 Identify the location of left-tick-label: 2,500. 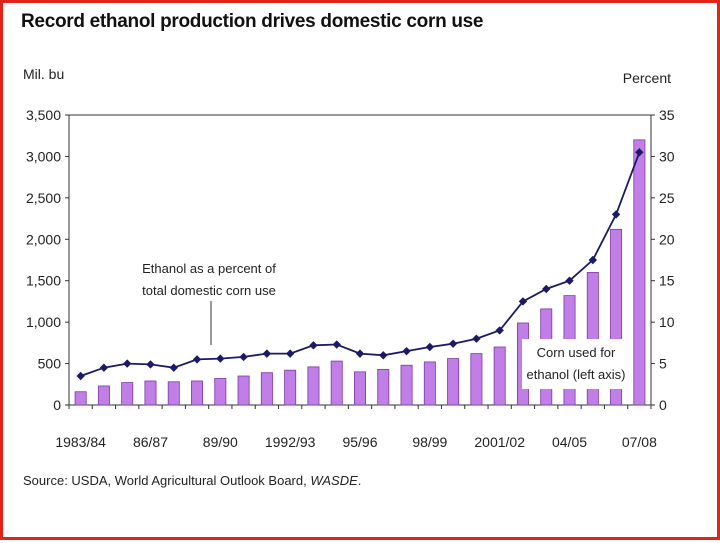
(43, 198).